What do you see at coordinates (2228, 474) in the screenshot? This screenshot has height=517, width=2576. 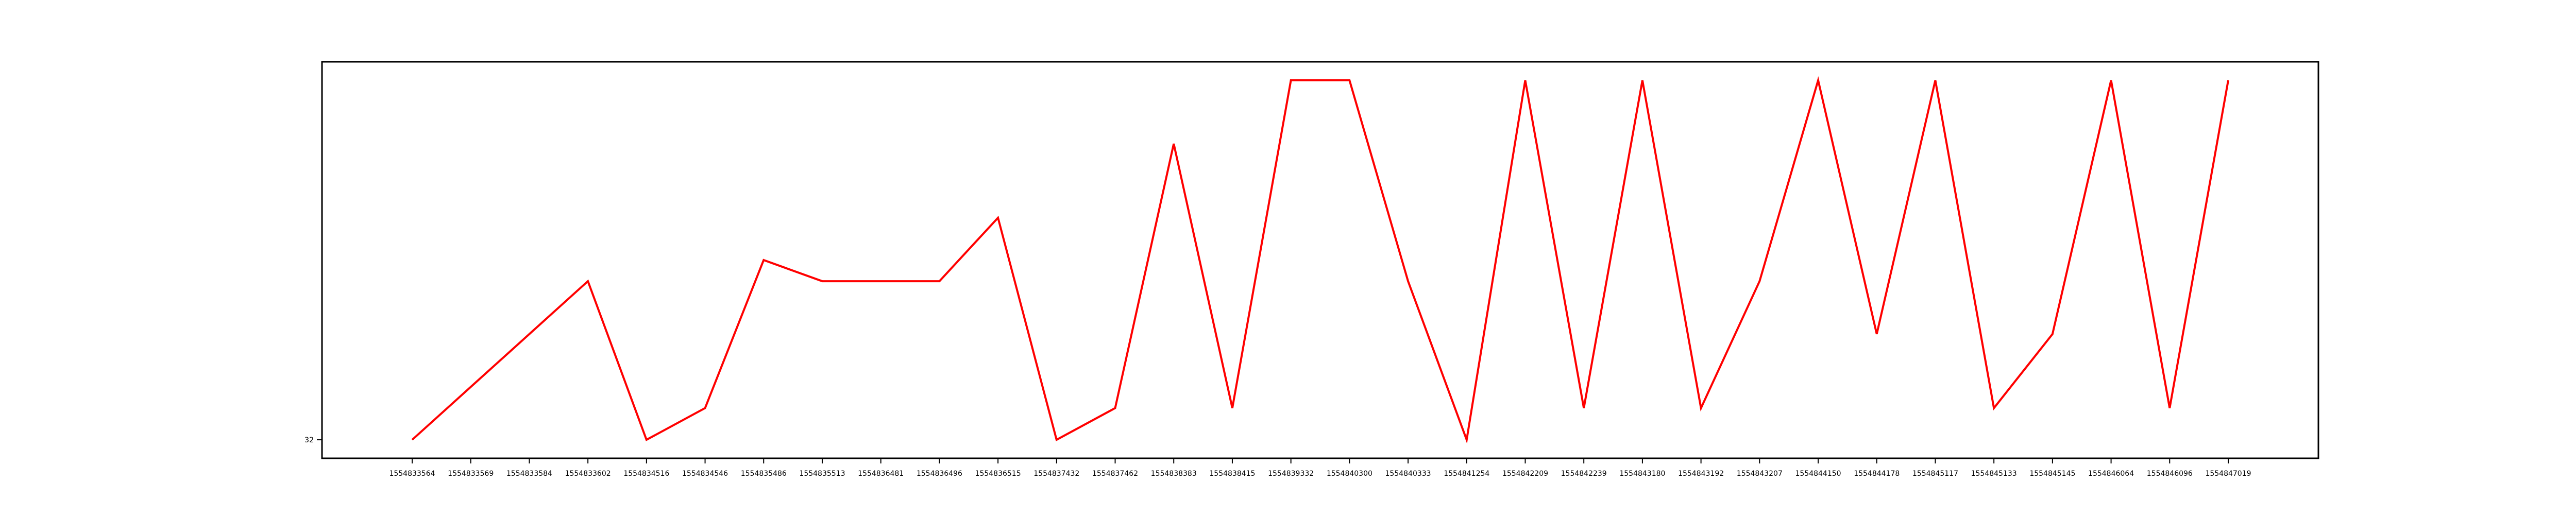 I see `x-tick-label: 1554847019` at bounding box center [2228, 474].